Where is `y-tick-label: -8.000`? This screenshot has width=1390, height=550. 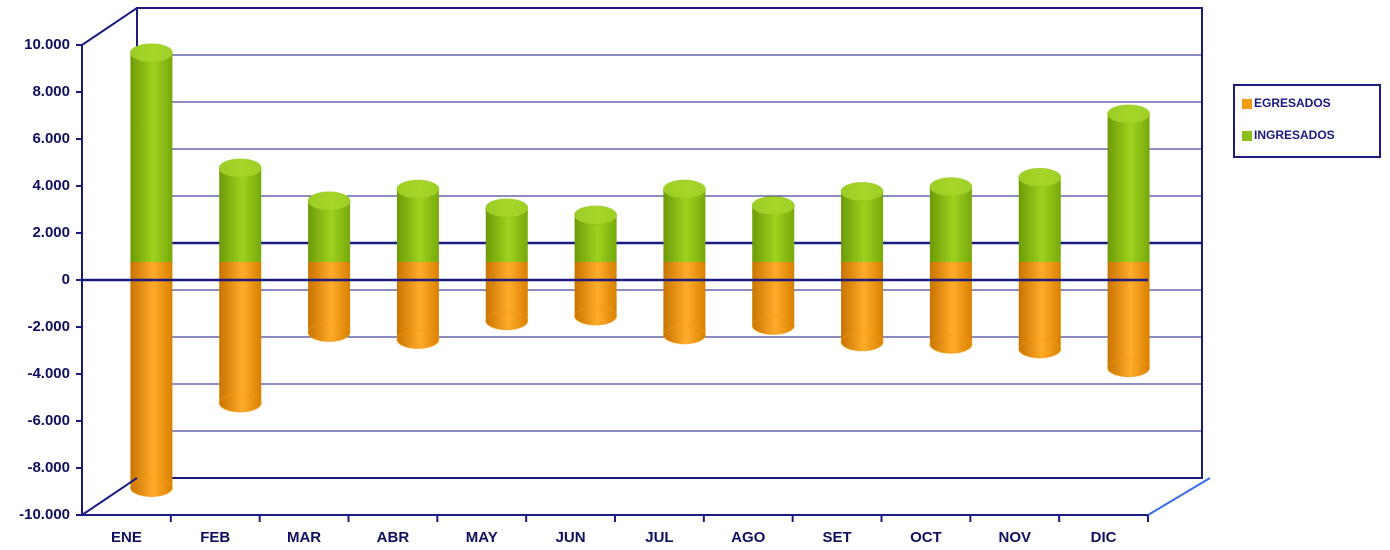
y-tick-label: -8.000 is located at coordinates (48, 467).